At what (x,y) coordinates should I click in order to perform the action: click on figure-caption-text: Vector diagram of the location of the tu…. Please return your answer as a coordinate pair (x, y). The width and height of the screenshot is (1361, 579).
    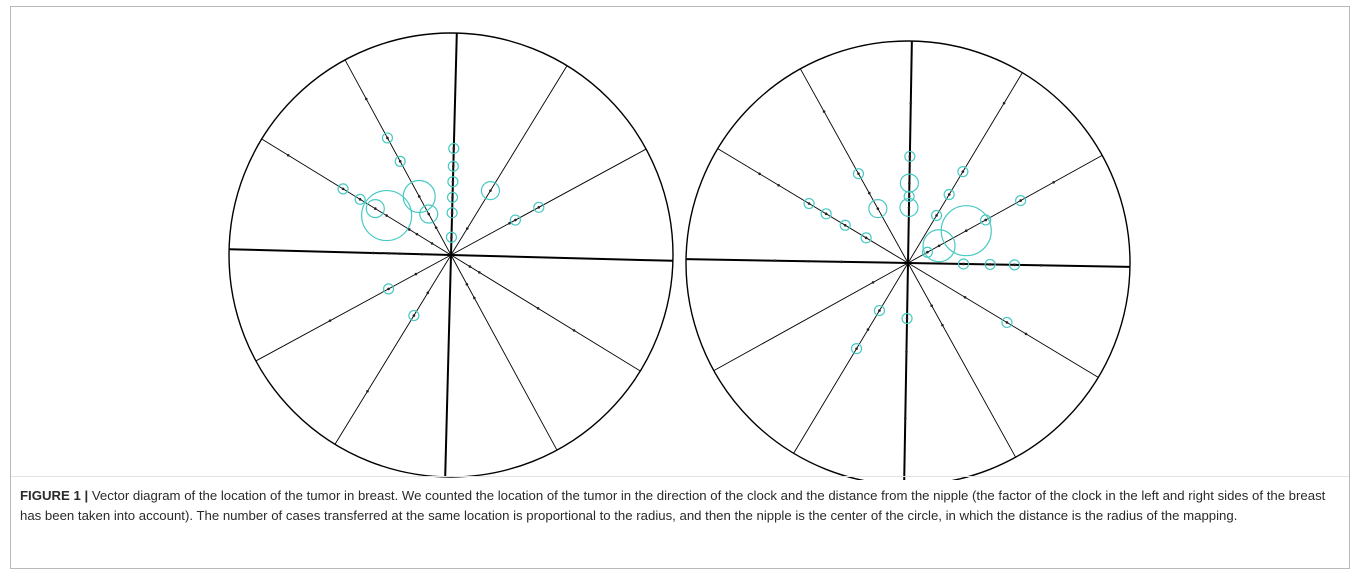
    Looking at the image, I should click on (673, 505).